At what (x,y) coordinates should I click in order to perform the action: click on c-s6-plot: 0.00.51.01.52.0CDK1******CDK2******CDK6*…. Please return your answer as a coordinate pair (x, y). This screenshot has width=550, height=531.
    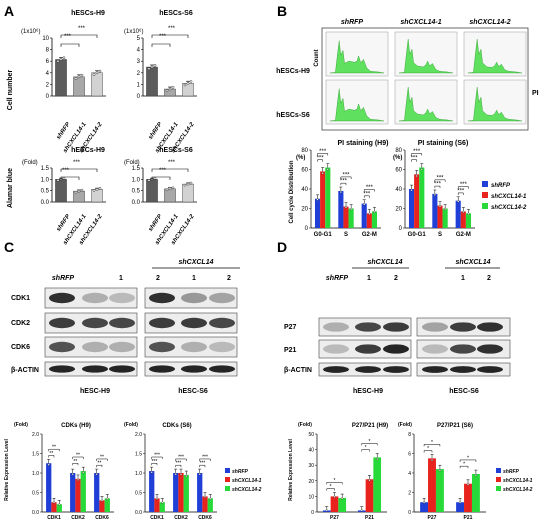
    Looking at the image, I should click on (176, 476).